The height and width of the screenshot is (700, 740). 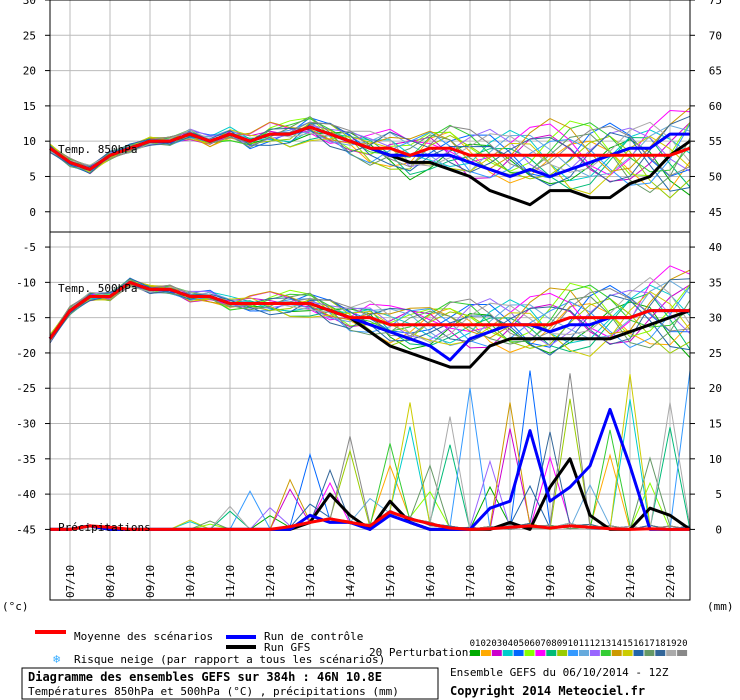 I want to click on run-info: Ensemble GEFS du 06/10/2014 - 12Z, so click(x=559, y=672).